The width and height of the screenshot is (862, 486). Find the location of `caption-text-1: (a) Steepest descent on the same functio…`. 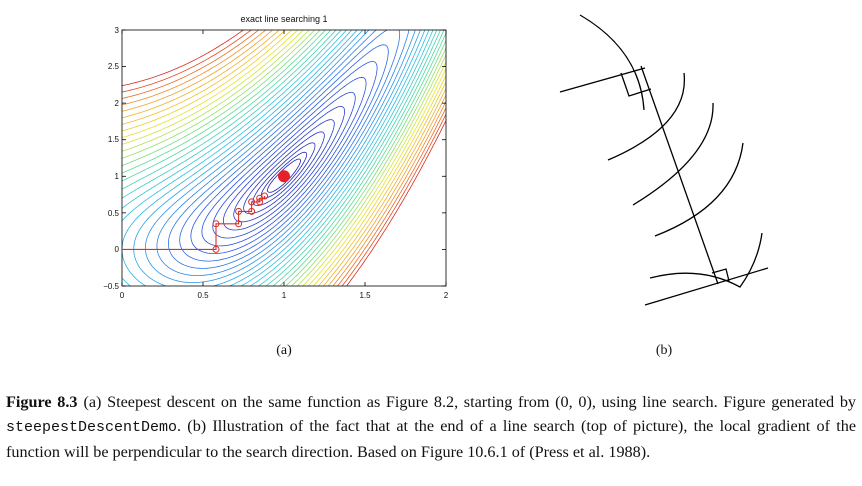

caption-text-1: (a) Steepest descent on the same functio… is located at coordinates (470, 402).